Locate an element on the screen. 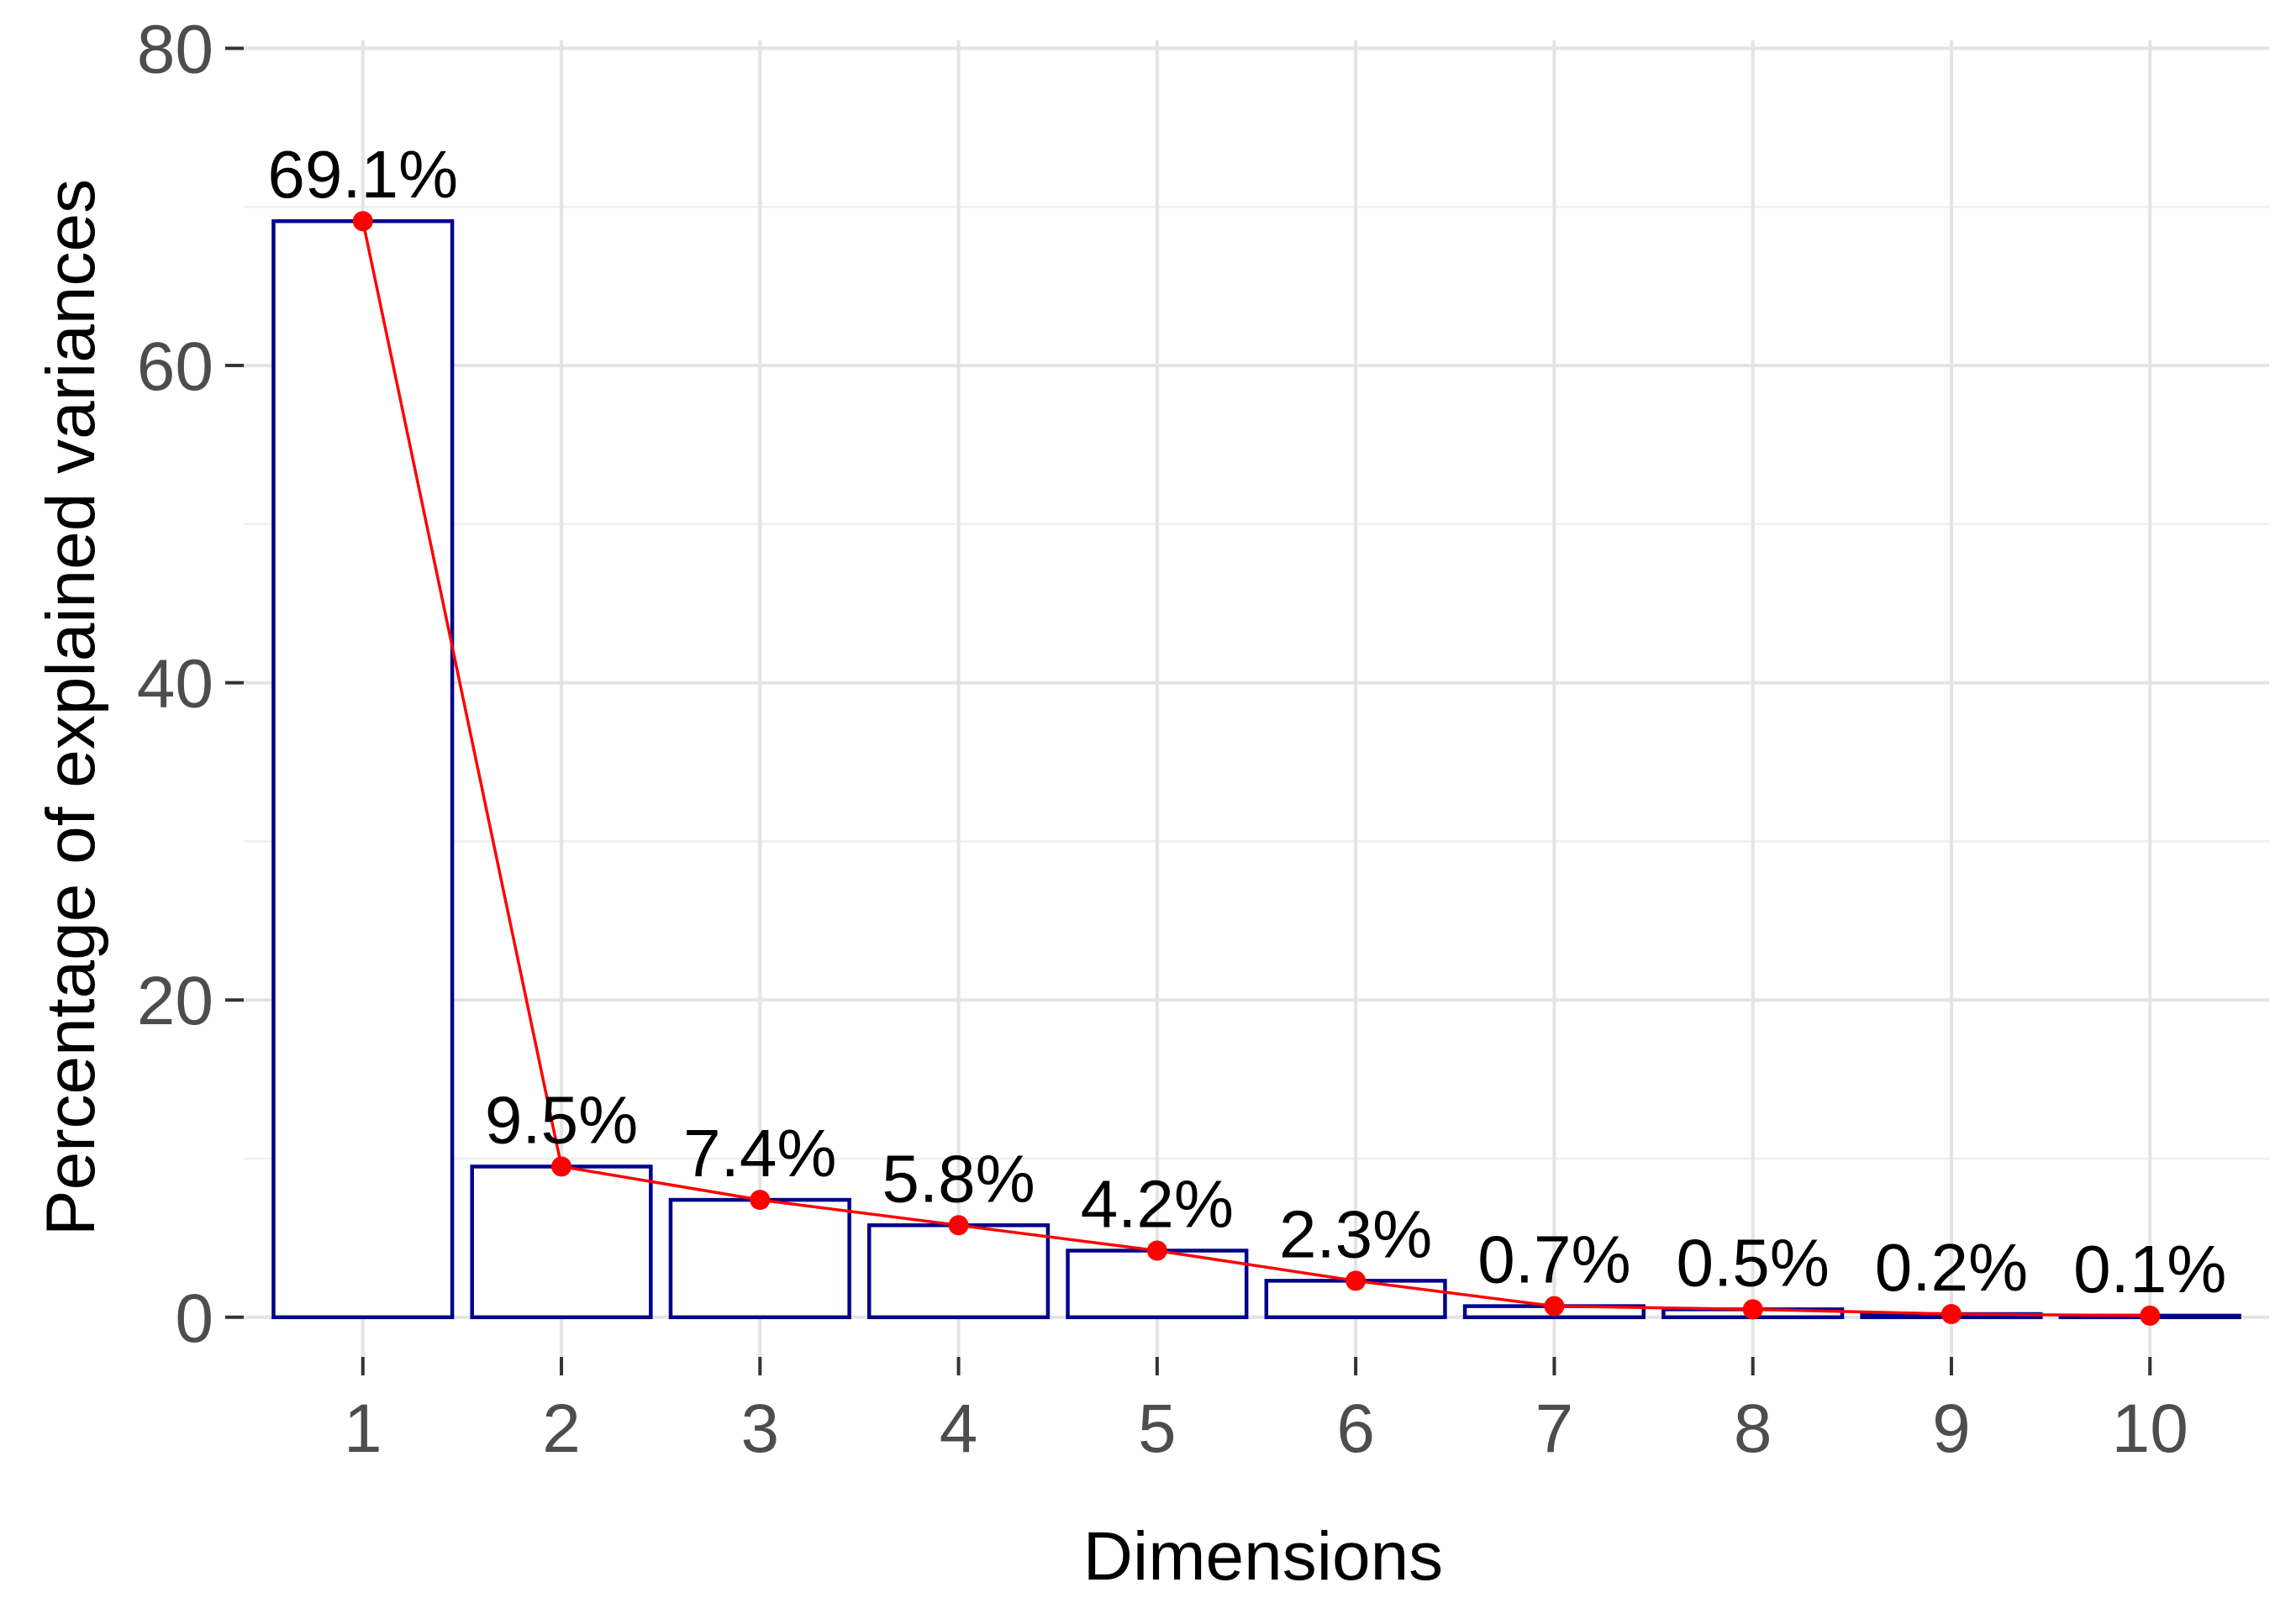 The image size is (2296, 1614). x-tick-label: 9 is located at coordinates (1951, 1429).